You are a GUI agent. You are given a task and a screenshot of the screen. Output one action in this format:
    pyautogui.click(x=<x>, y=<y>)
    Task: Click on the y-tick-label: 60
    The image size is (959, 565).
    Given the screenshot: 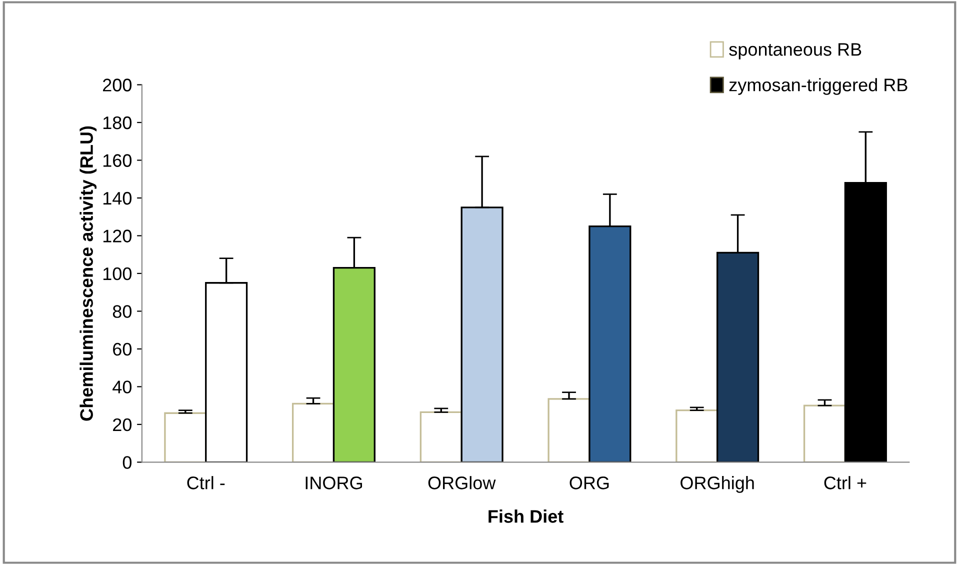 What is the action you would take?
    pyautogui.click(x=122, y=349)
    